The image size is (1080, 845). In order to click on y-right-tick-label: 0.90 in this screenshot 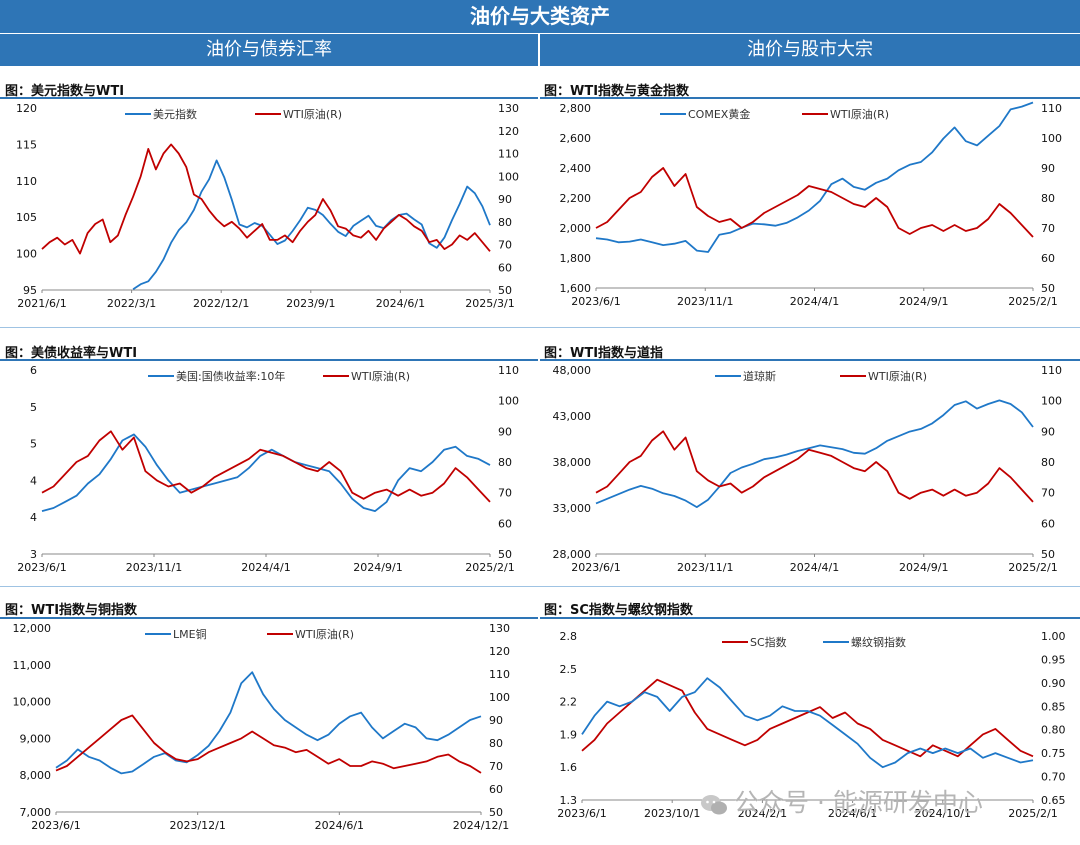, I will do `click(1053, 683)`.